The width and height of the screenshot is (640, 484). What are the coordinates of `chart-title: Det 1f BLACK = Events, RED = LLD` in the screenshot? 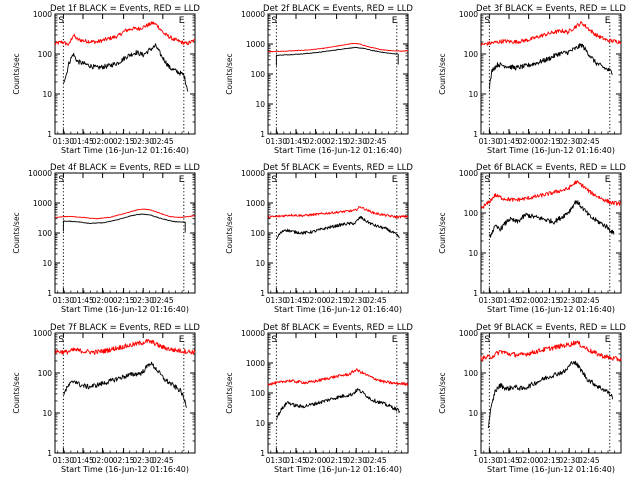 It's located at (125, 9).